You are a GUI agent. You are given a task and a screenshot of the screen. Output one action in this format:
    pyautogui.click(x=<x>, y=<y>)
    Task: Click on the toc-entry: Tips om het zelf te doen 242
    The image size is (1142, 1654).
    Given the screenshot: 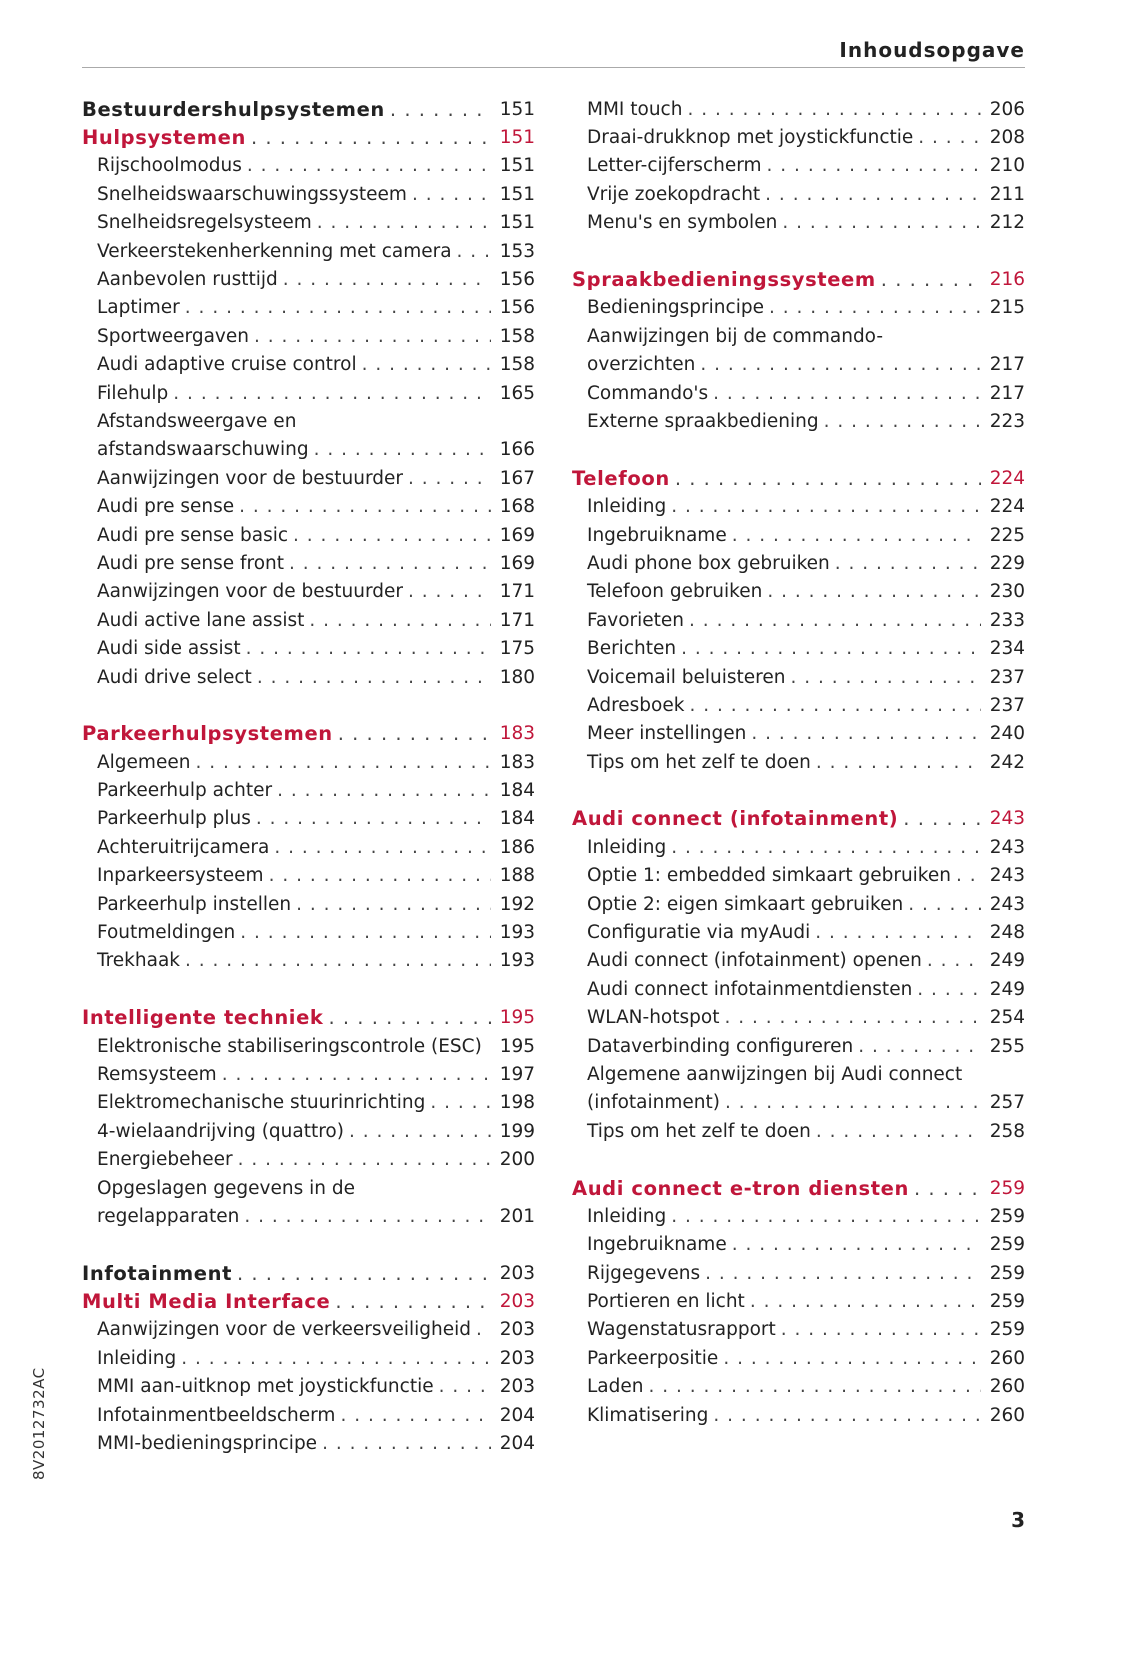 What is the action you would take?
    pyautogui.click(x=798, y=762)
    